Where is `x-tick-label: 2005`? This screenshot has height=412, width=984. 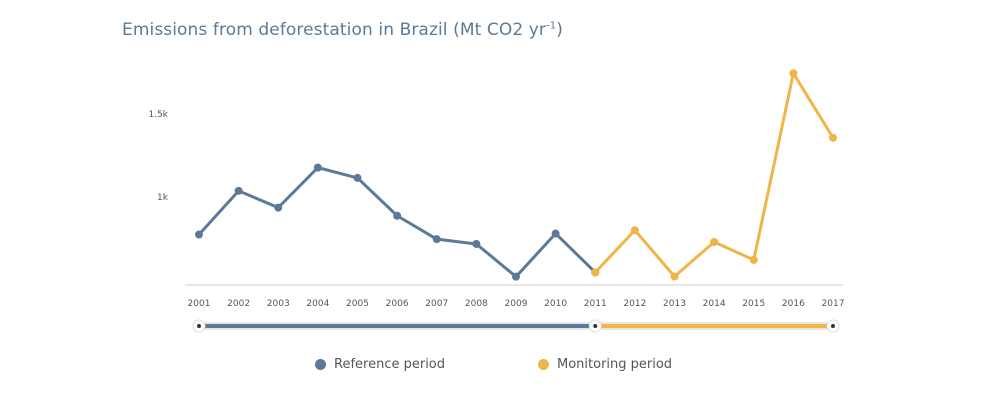 x-tick-label: 2005 is located at coordinates (357, 304).